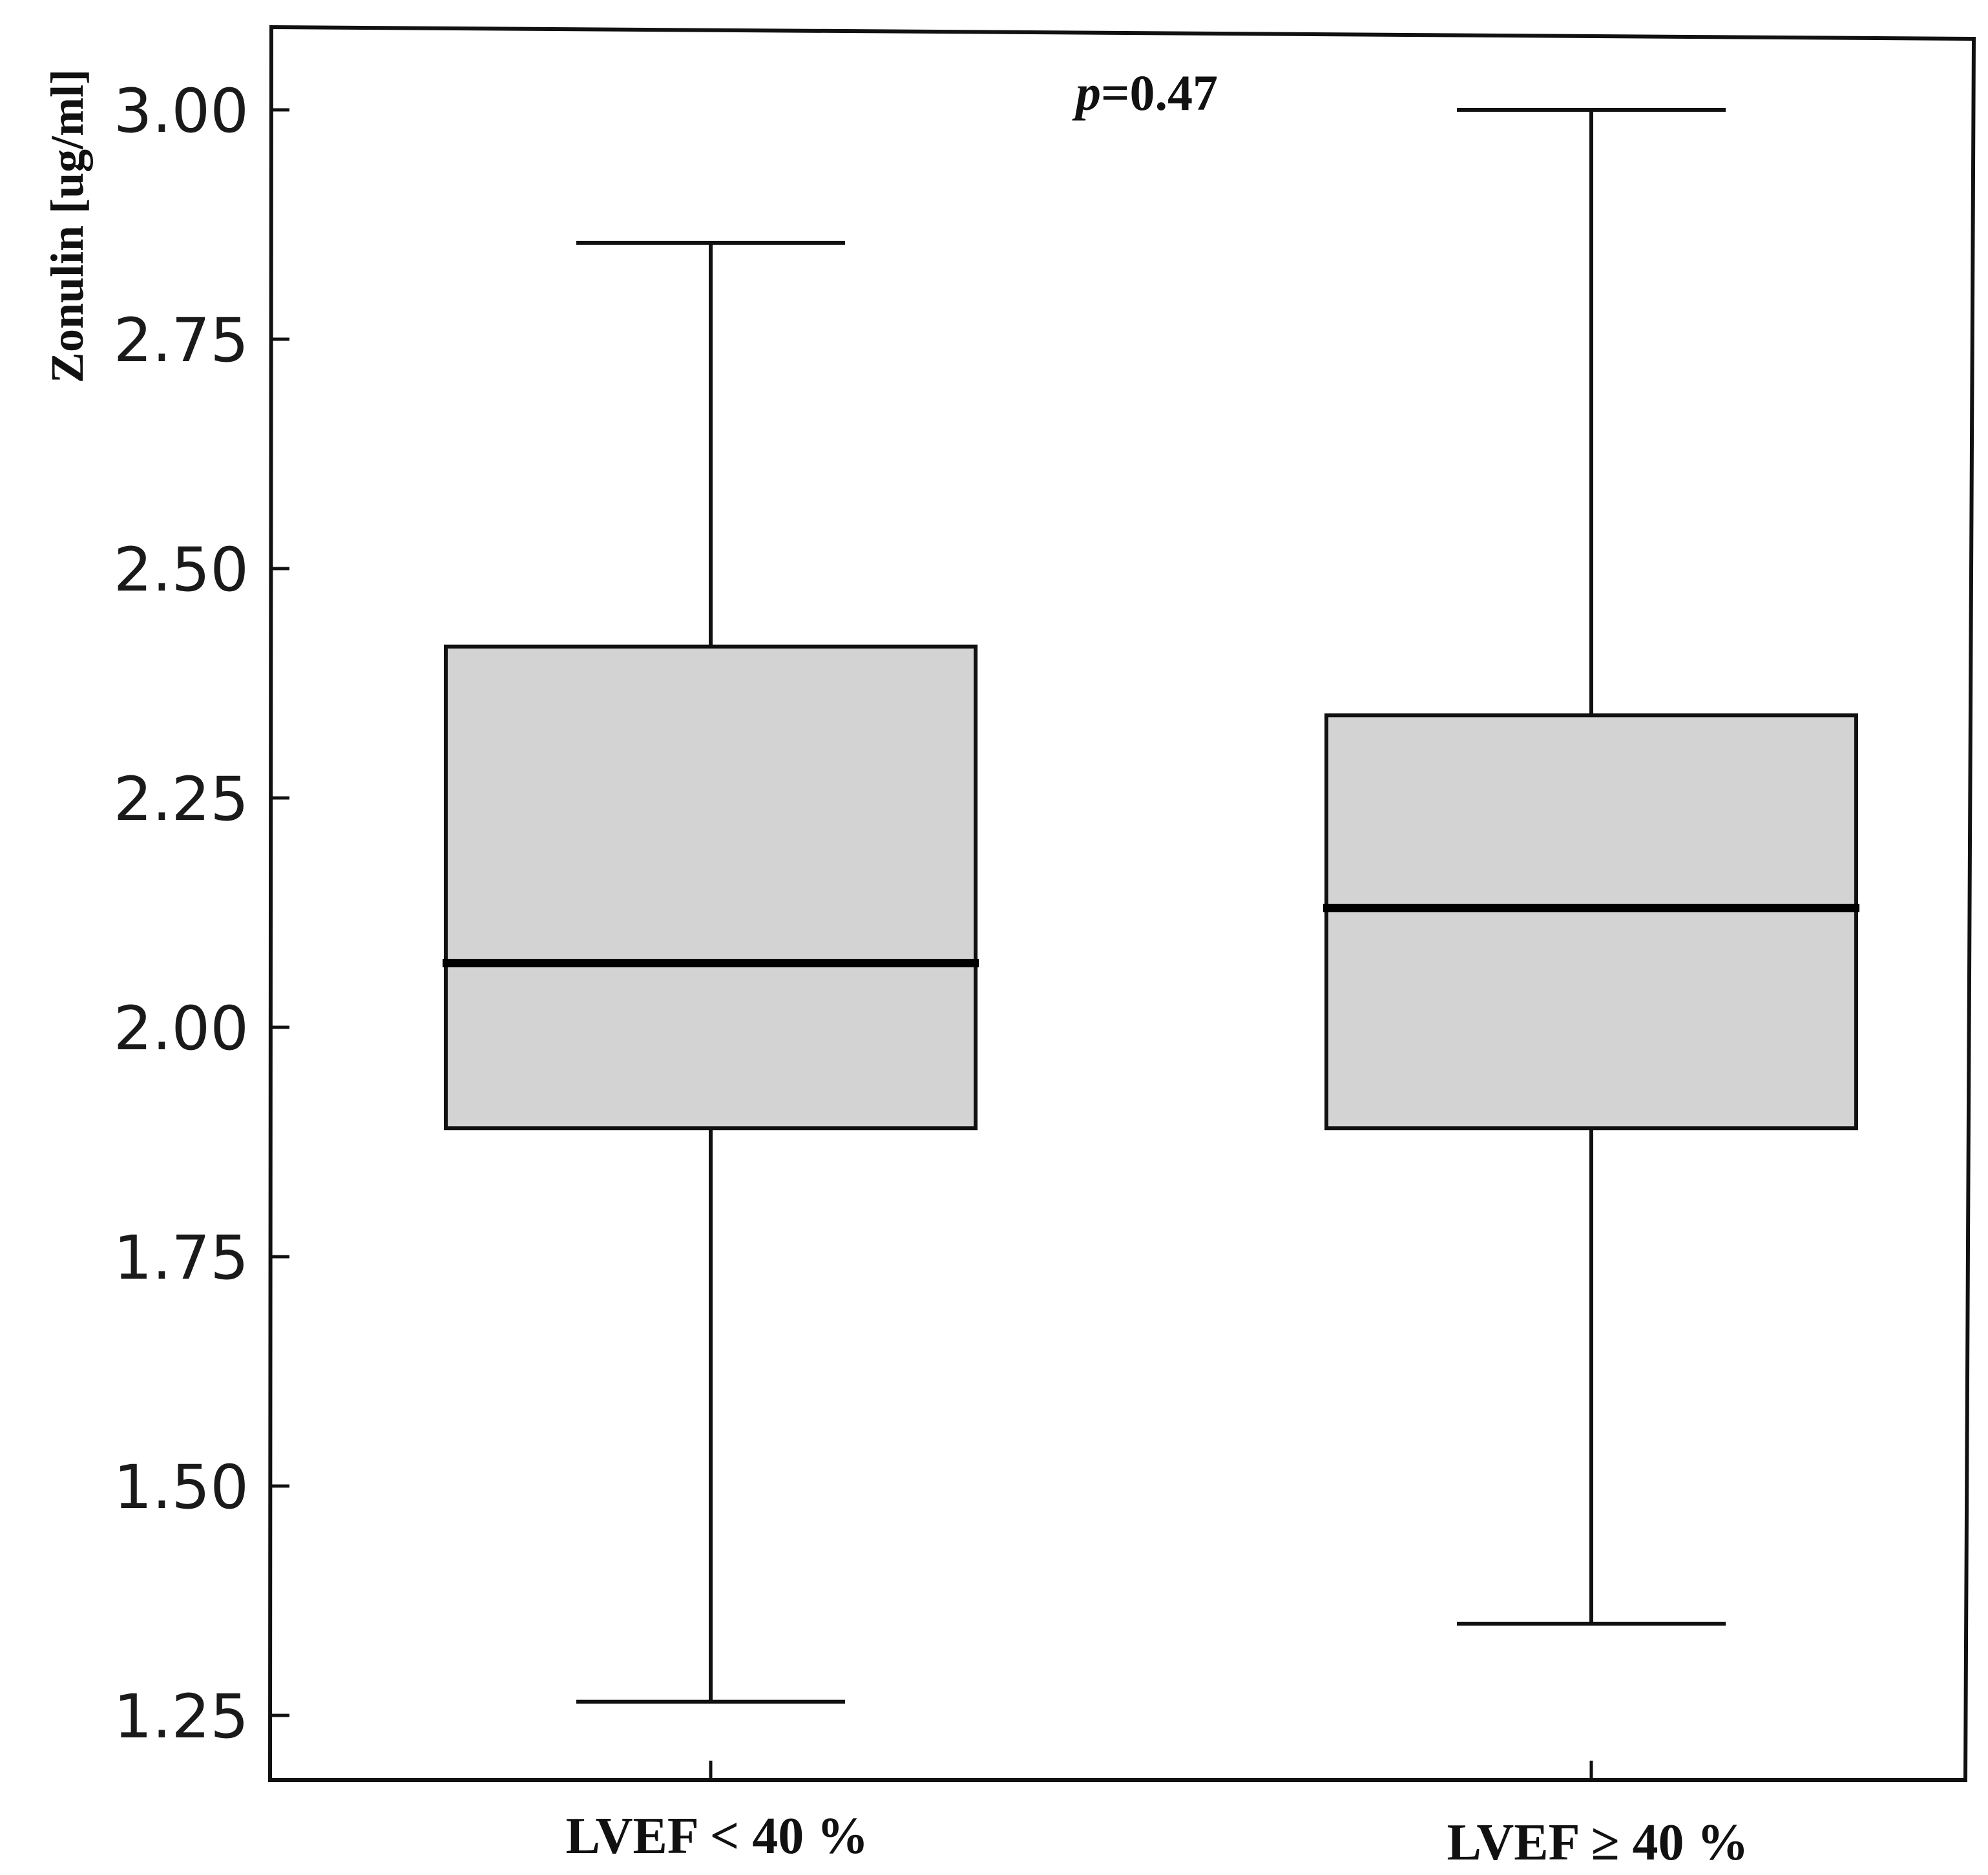 The height and width of the screenshot is (1875, 1988). Describe the element at coordinates (181, 1029) in the screenshot. I see `y-tick-label: 2.00` at that location.